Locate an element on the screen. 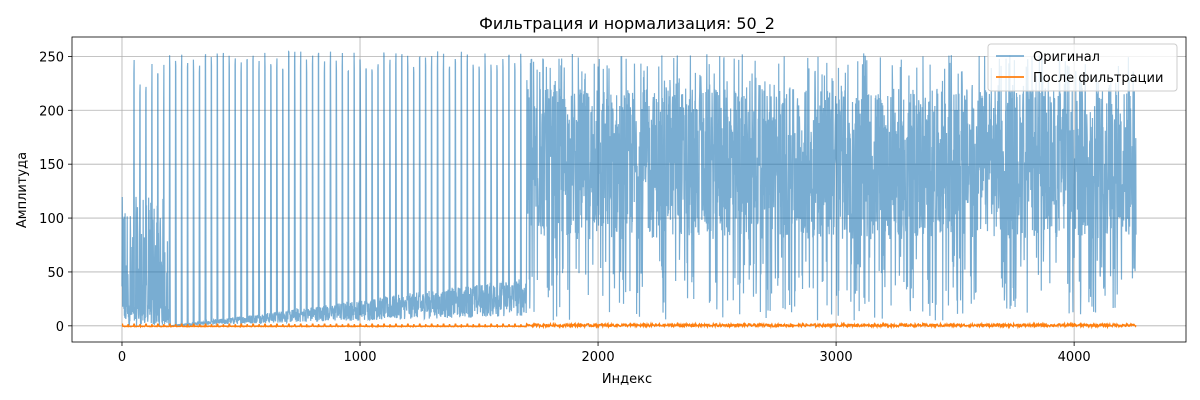 Image resolution: width=1200 pixels, height=400 pixels. y-tick-label: 50 is located at coordinates (55, 273).